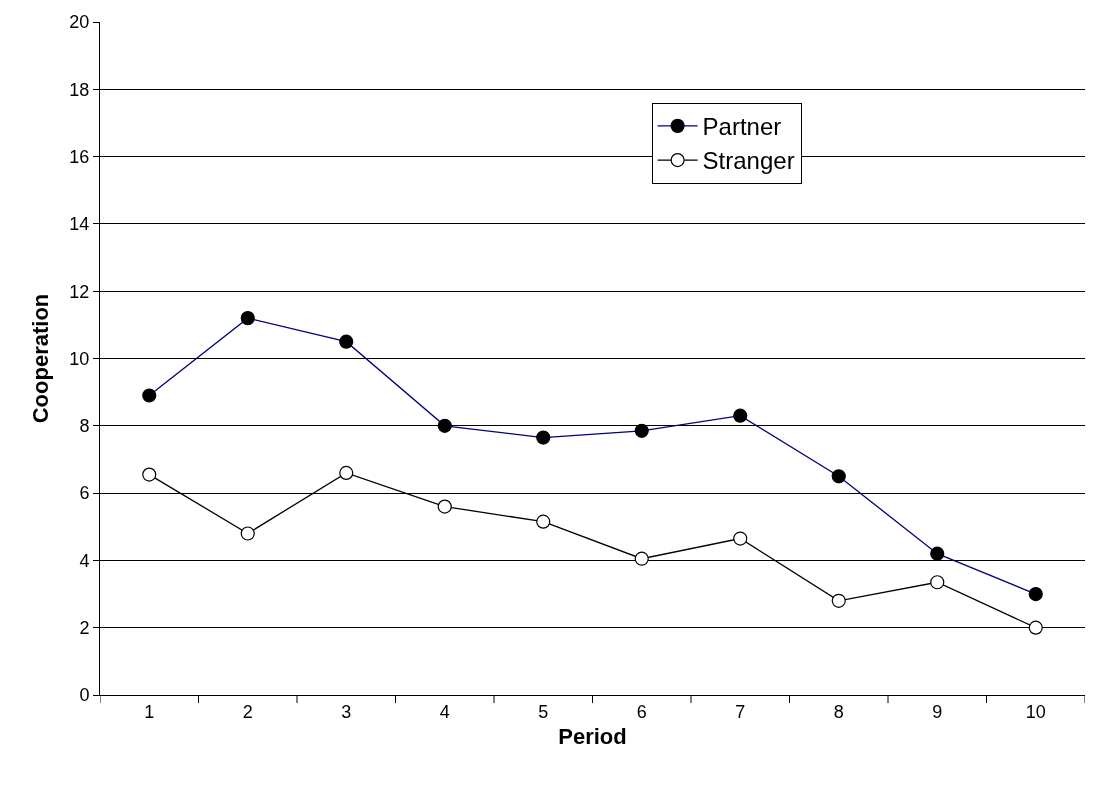 The image size is (1105, 790). What do you see at coordinates (937, 711) in the screenshot?
I see `x-tick-label: 9` at bounding box center [937, 711].